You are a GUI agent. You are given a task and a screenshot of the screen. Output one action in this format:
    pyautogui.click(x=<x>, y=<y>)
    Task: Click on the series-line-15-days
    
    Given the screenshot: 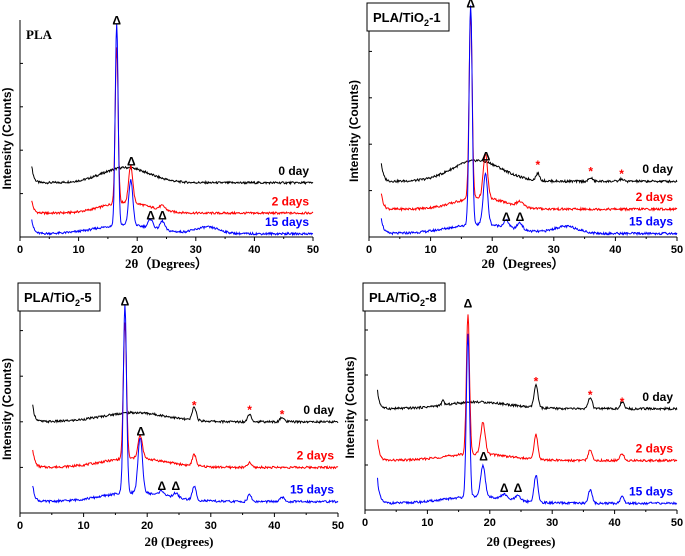 What is the action you would take?
    pyautogui.click(x=527, y=419)
    